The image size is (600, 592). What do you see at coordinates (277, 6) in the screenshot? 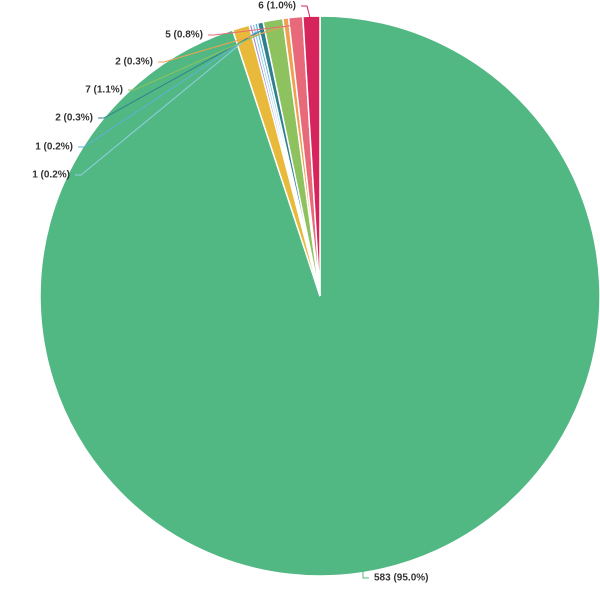
I see `data-label: 6 (1.0%)` at bounding box center [277, 6].